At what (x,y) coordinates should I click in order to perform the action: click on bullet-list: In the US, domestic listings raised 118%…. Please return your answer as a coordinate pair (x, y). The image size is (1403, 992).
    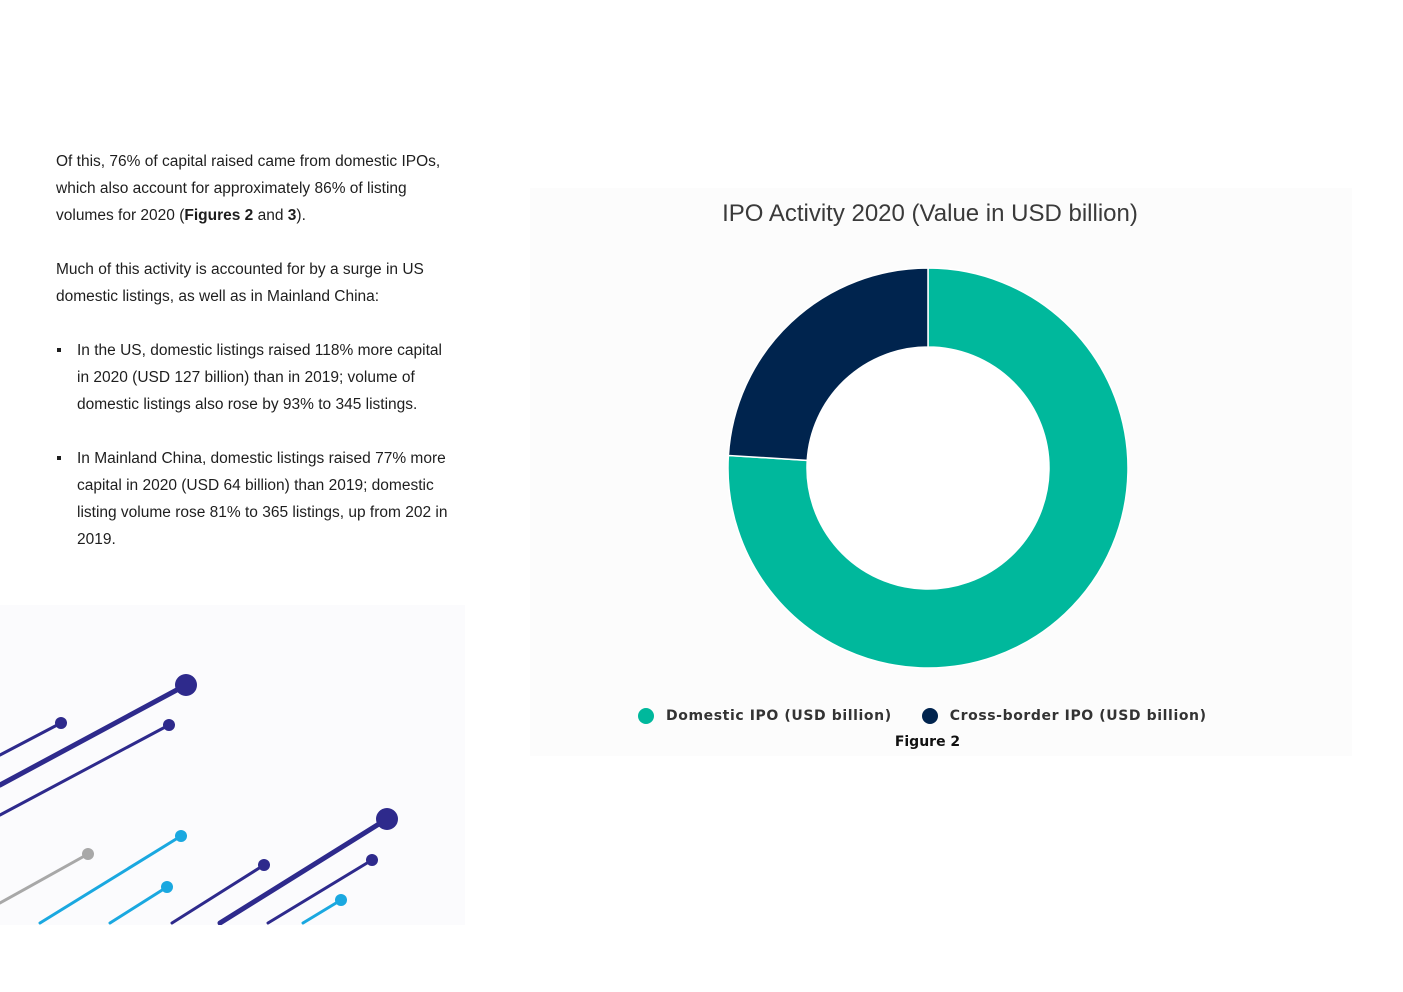
    Looking at the image, I should click on (256, 445).